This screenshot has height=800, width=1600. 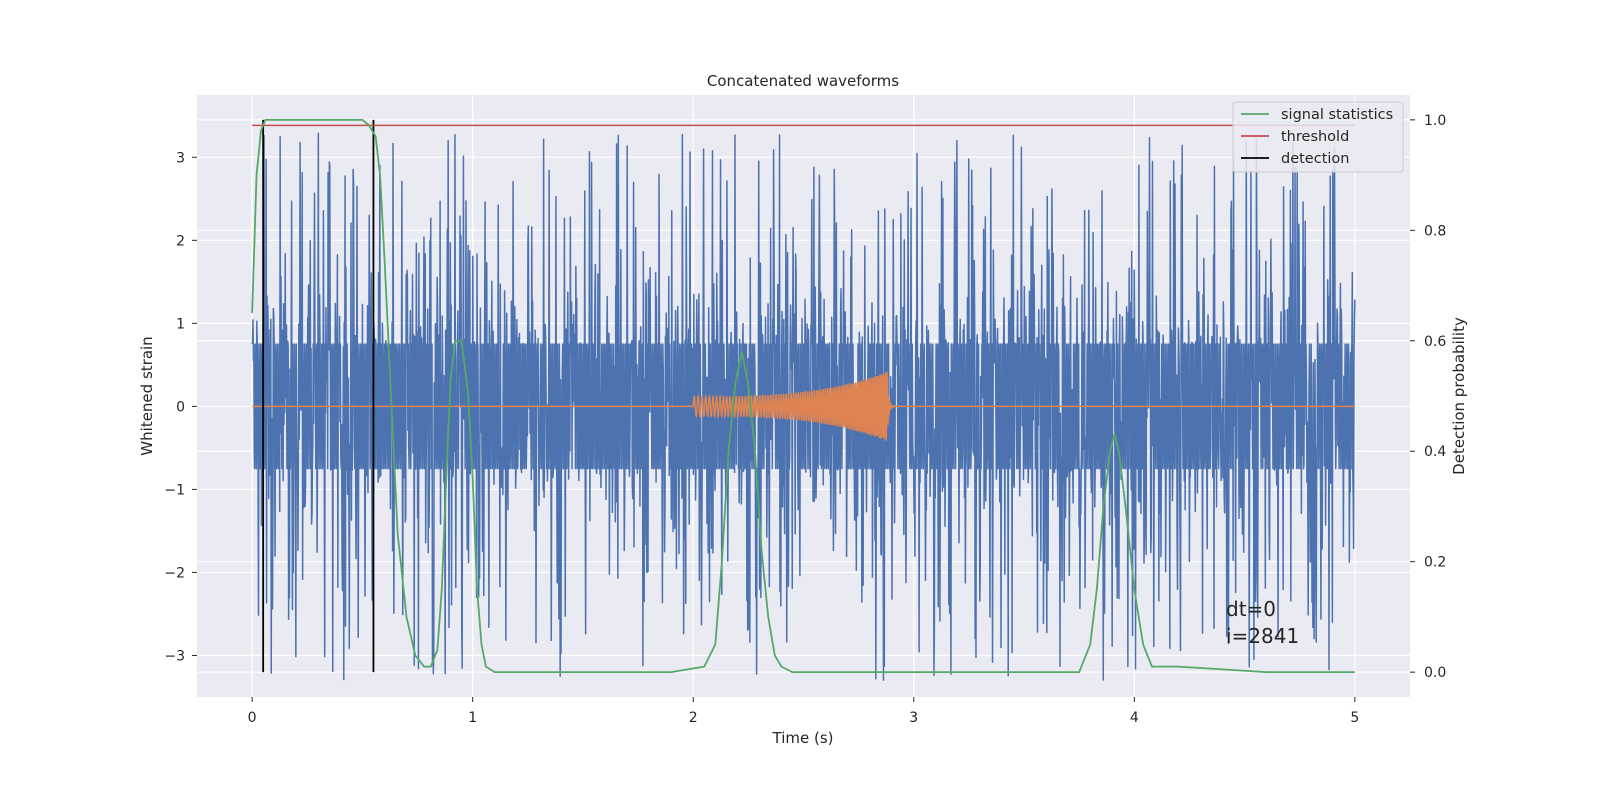 What do you see at coordinates (803, 406) in the screenshot?
I see `injection-series-line` at bounding box center [803, 406].